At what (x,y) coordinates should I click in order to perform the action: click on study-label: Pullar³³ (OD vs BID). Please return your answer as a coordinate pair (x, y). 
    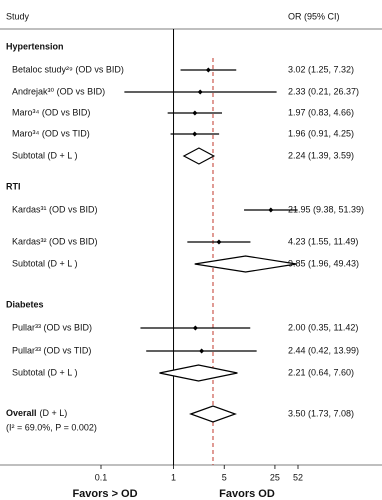
    Looking at the image, I should click on (52, 327).